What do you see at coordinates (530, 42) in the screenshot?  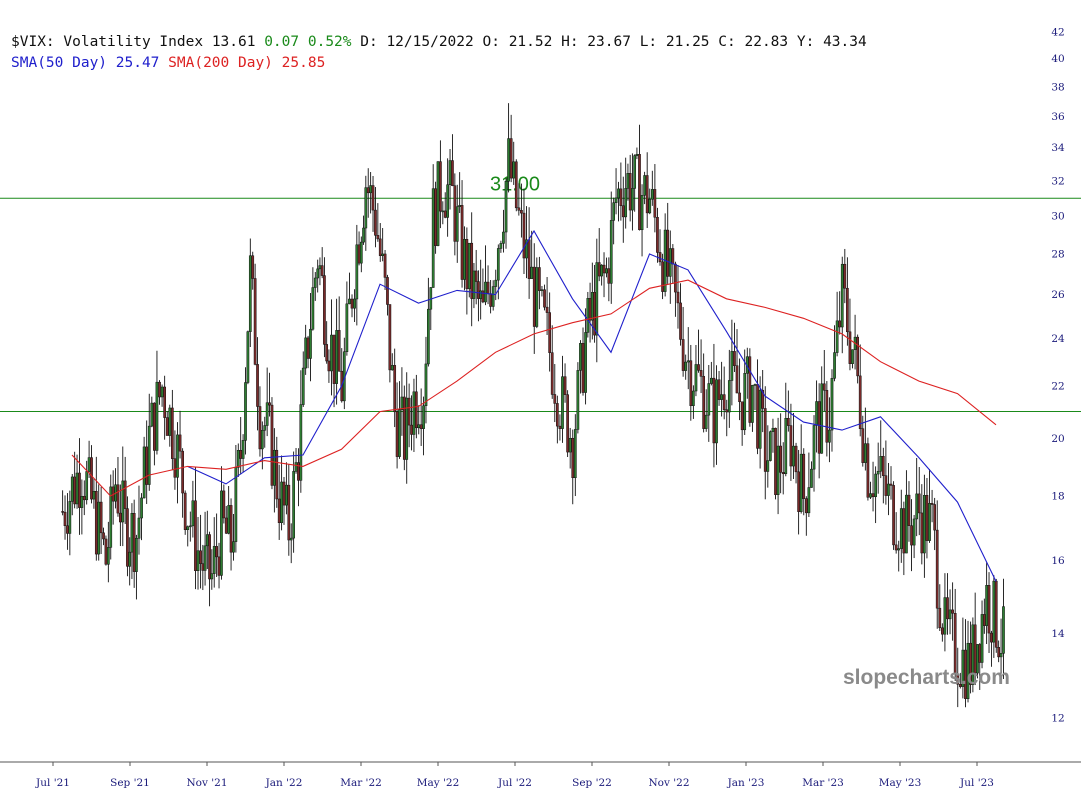 I see `open-value: 21.52` at bounding box center [530, 42].